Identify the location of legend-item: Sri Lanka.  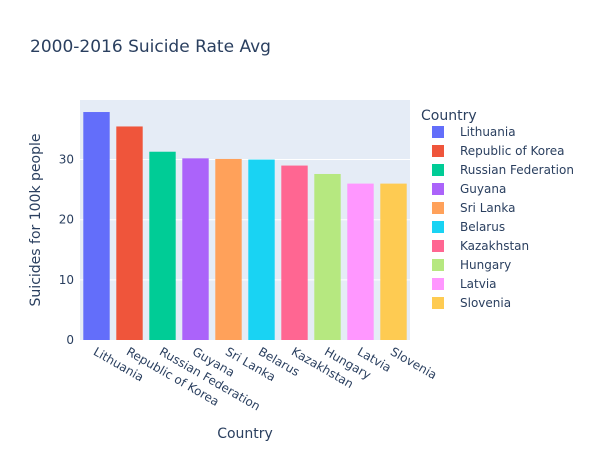
(473, 208).